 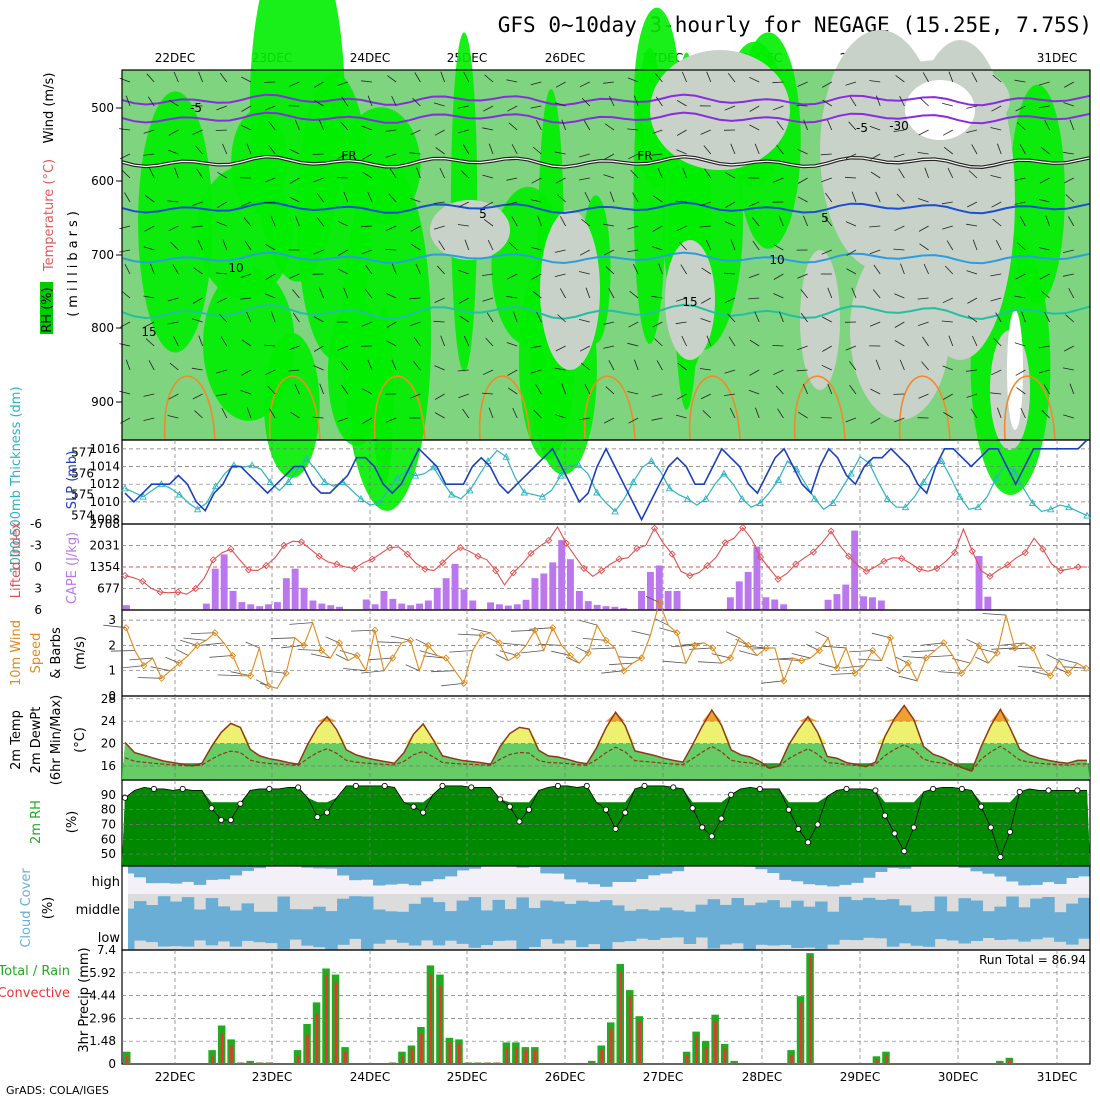 I want to click on rh-dry-area, so click(x=570, y=290).